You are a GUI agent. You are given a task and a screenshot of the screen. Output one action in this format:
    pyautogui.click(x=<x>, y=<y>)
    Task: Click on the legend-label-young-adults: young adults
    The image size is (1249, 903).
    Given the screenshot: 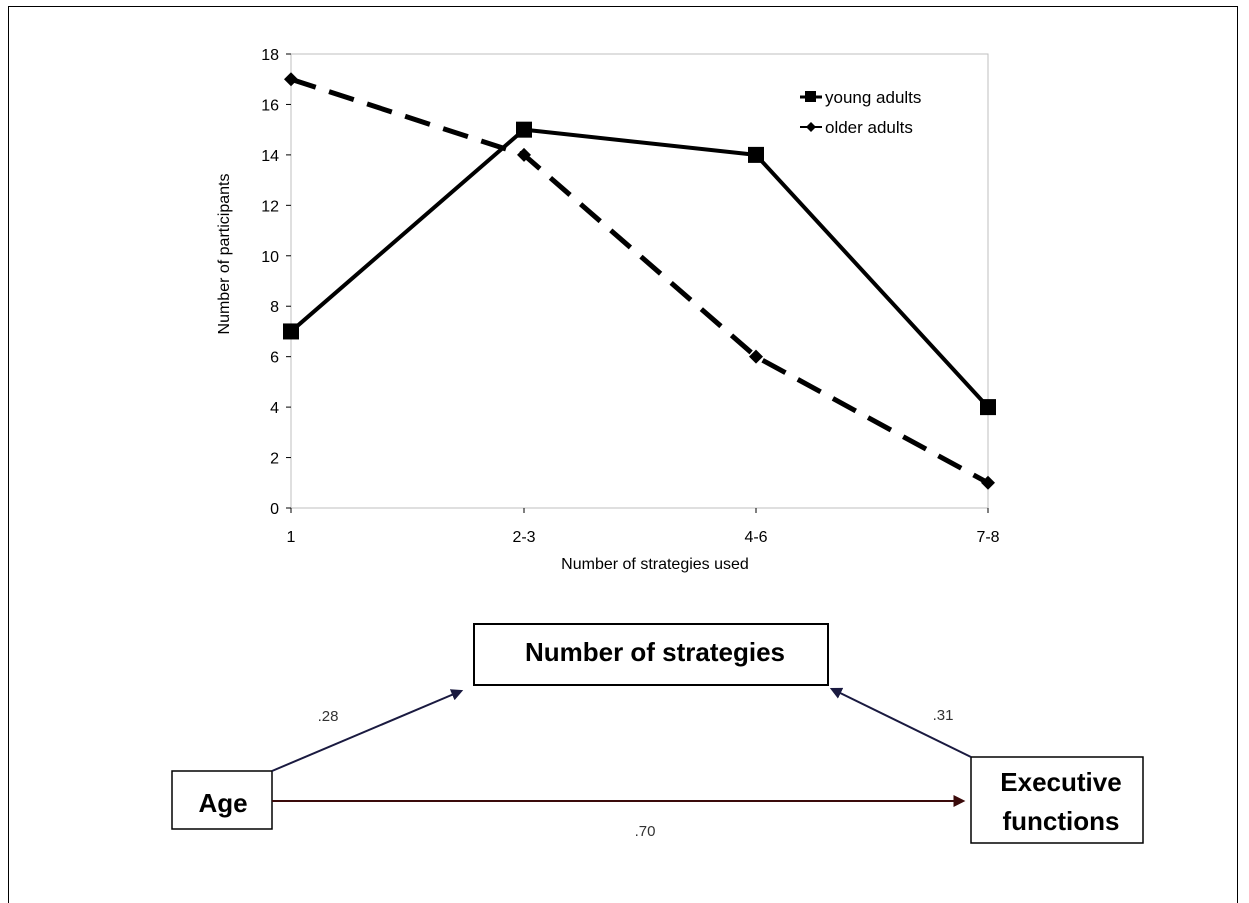 What is the action you would take?
    pyautogui.click(x=873, y=97)
    